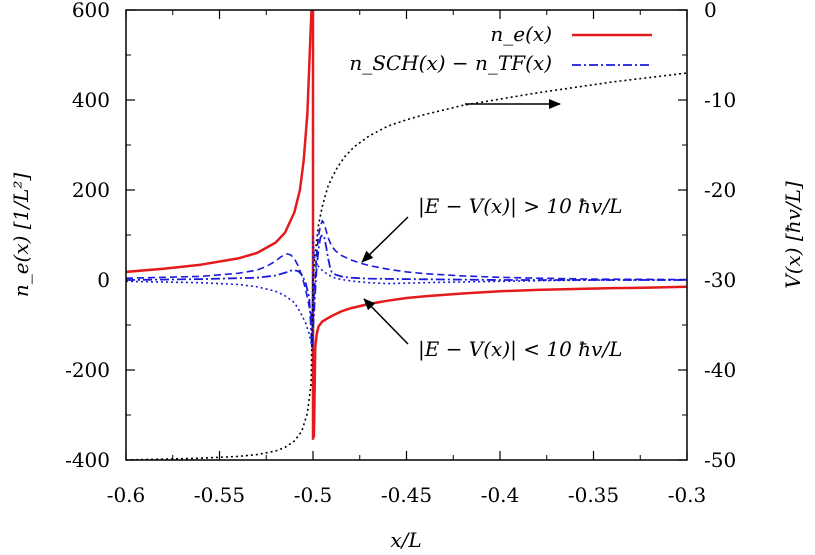 The image size is (815, 555). What do you see at coordinates (793, 235) in the screenshot?
I see `right-axis-label: V(x) [ħv/L]` at bounding box center [793, 235].